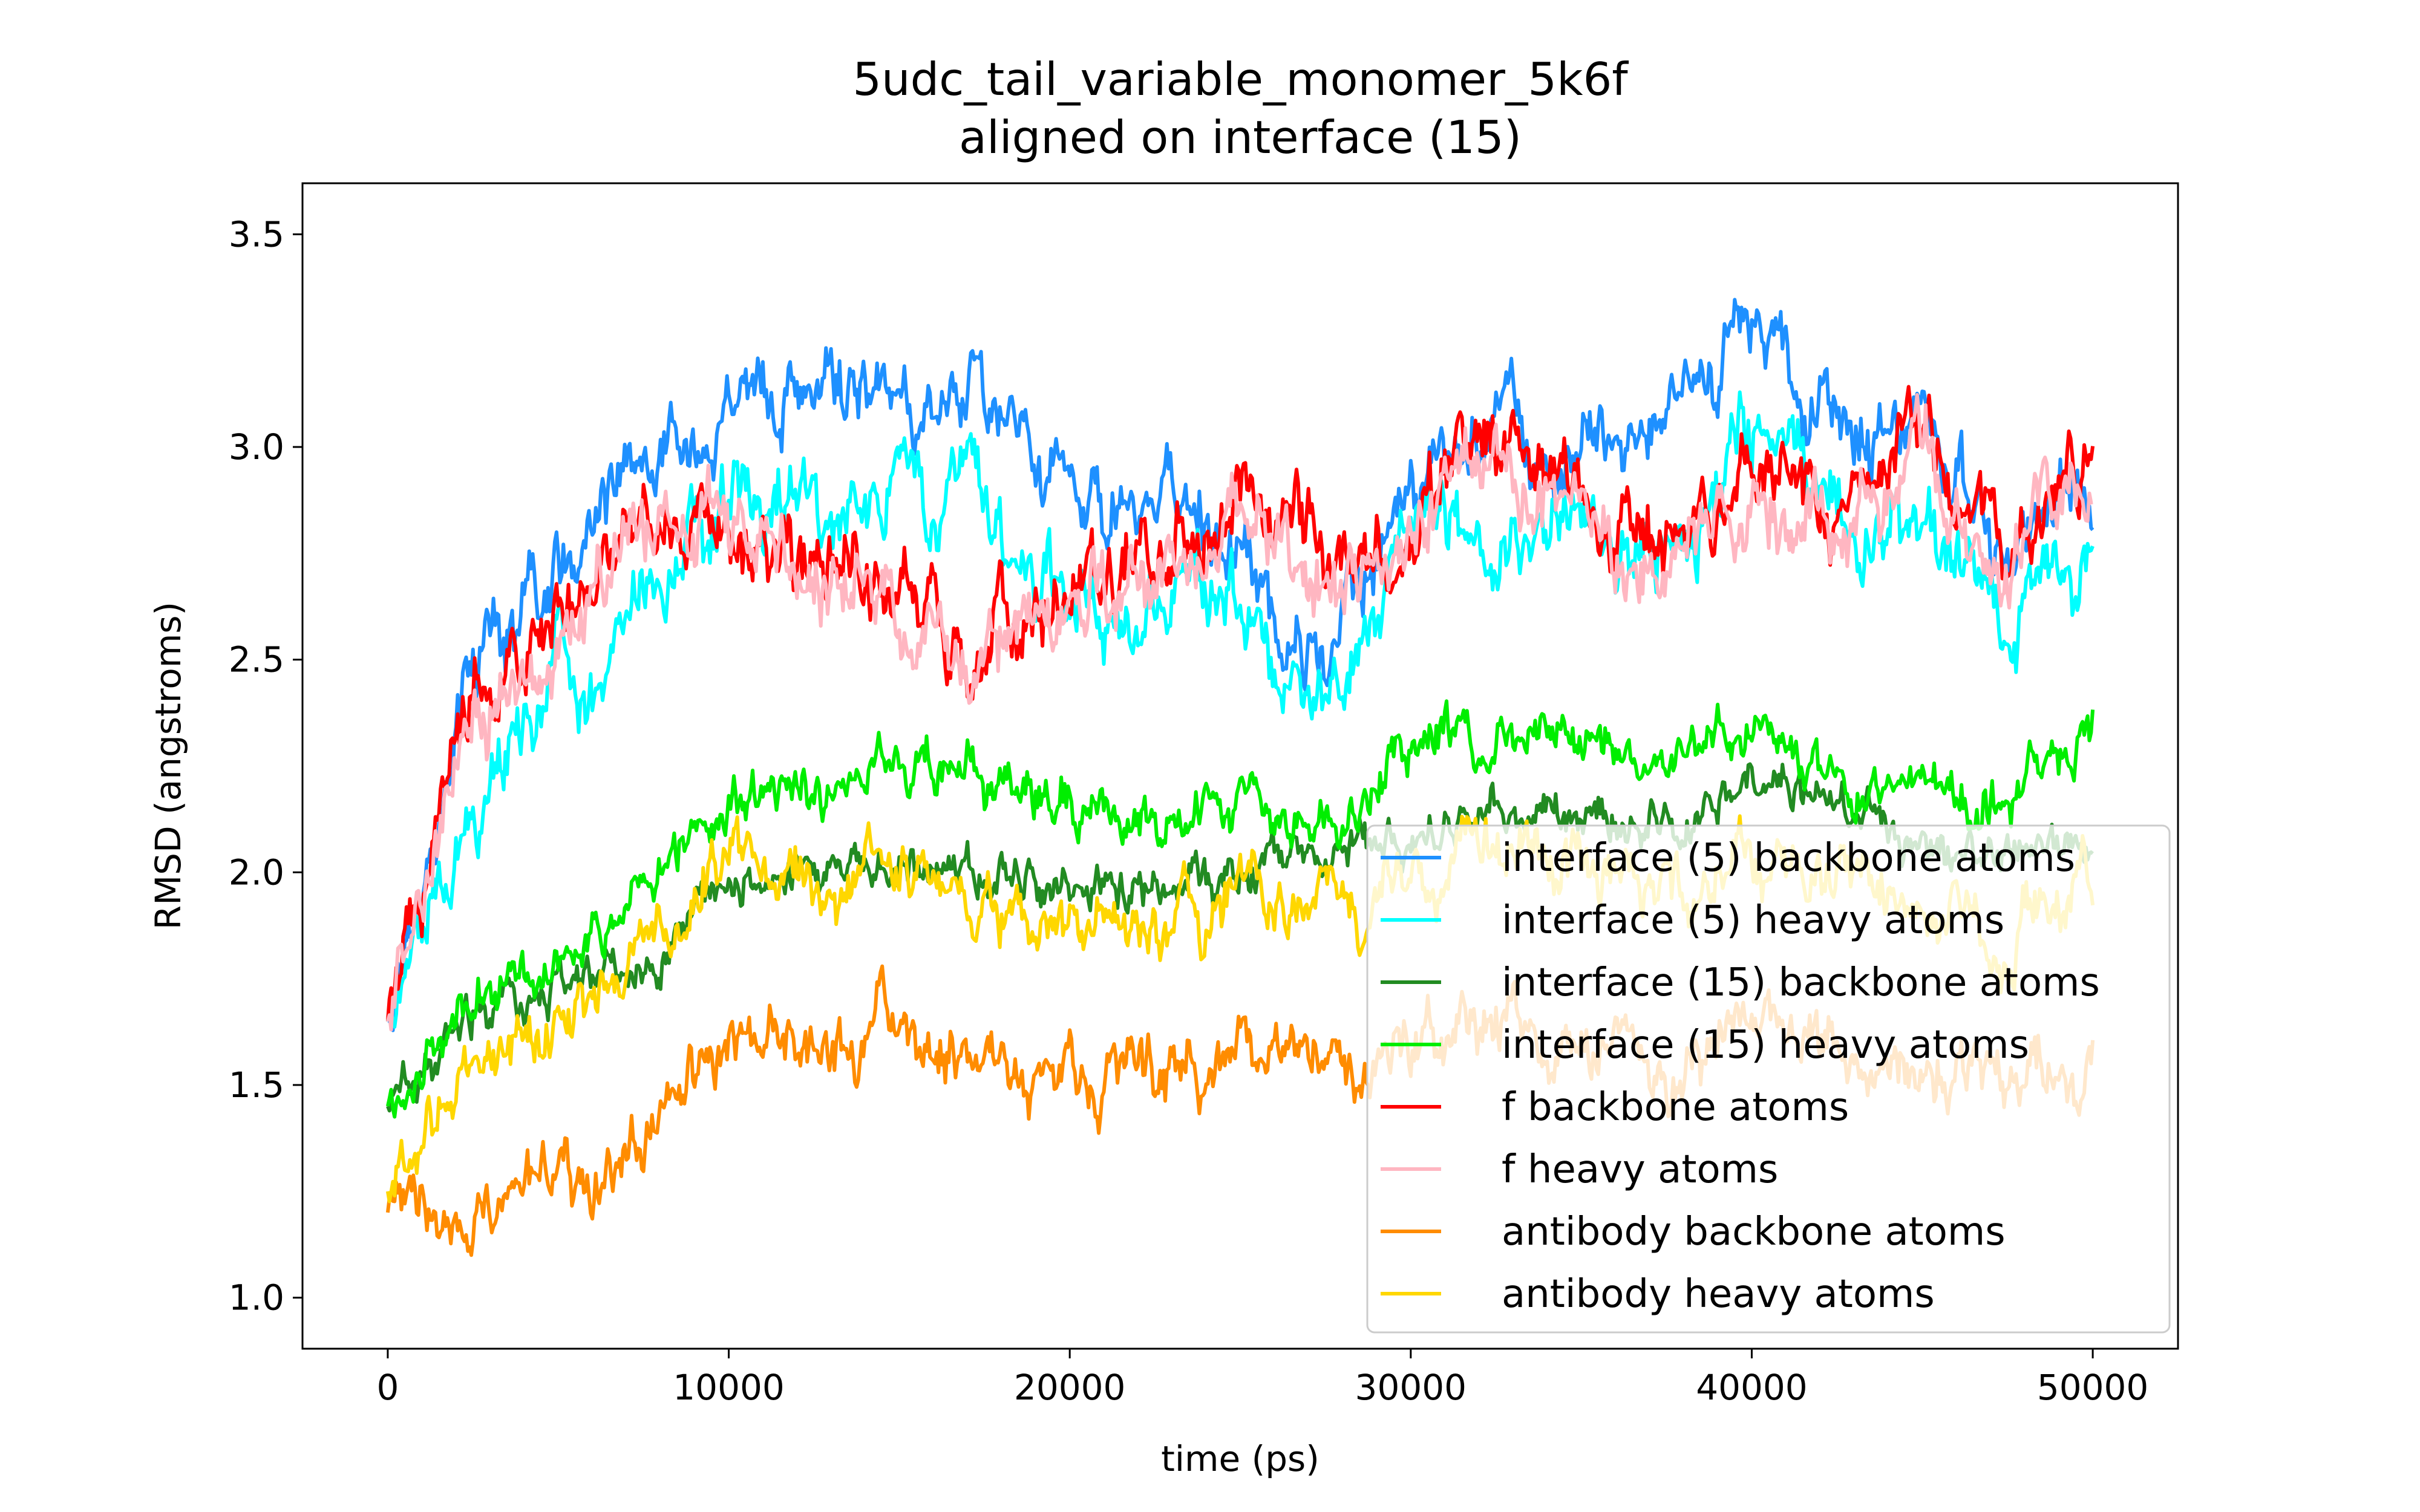 The width and height of the screenshot is (2420, 1512). What do you see at coordinates (256, 659) in the screenshot?
I see `y-tick-label: 2.5` at bounding box center [256, 659].